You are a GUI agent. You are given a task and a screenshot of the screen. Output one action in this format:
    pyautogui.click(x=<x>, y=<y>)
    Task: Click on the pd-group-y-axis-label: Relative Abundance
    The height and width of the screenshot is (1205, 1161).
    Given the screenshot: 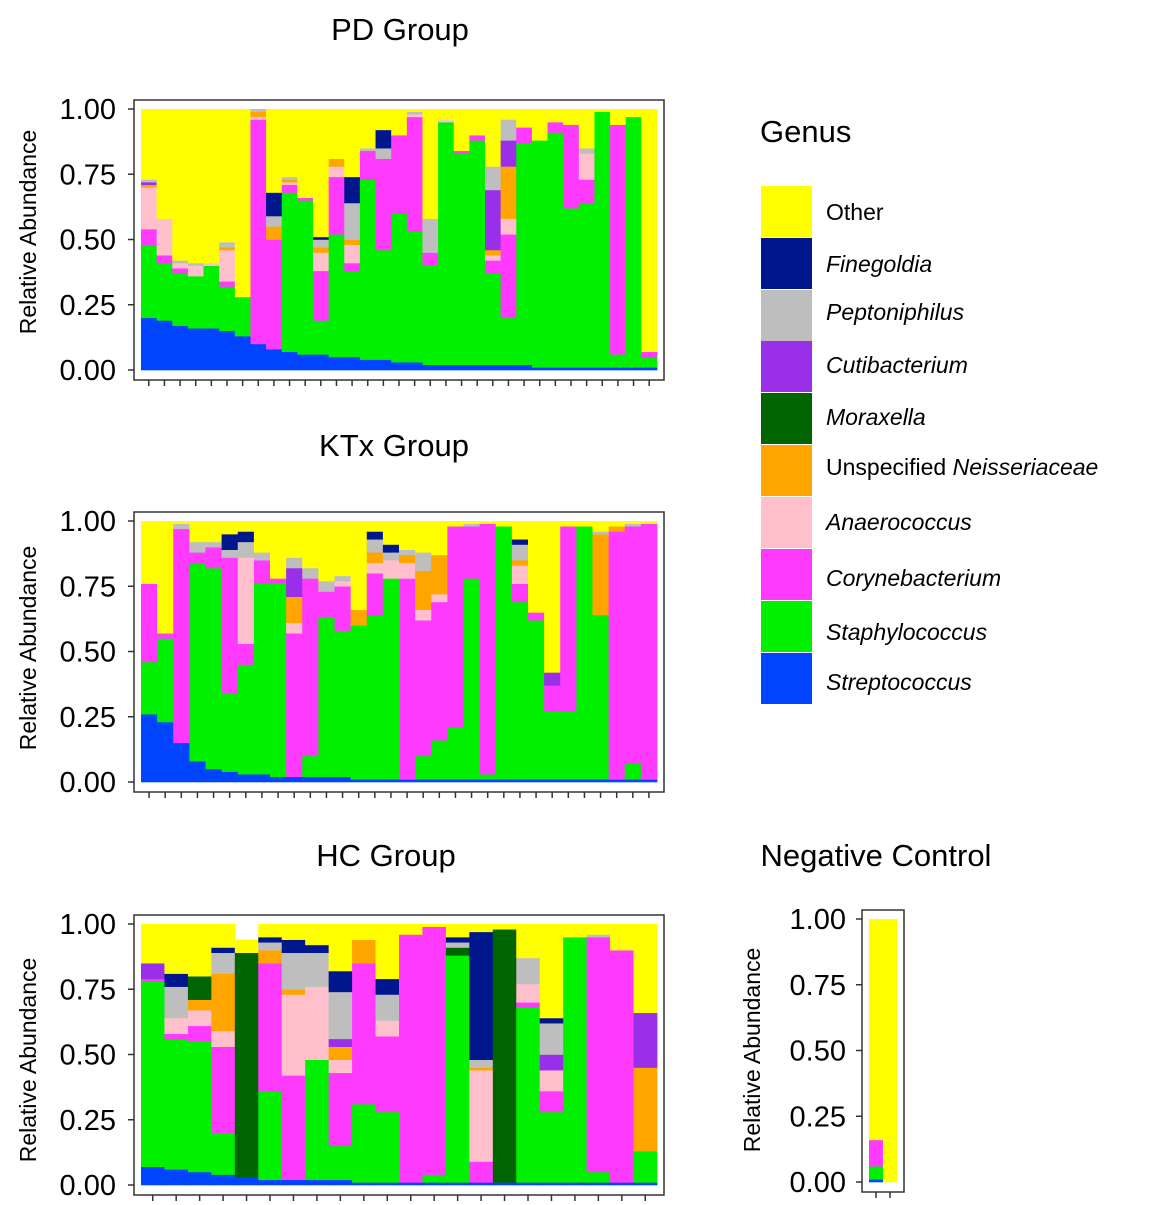 What is the action you would take?
    pyautogui.click(x=28, y=232)
    